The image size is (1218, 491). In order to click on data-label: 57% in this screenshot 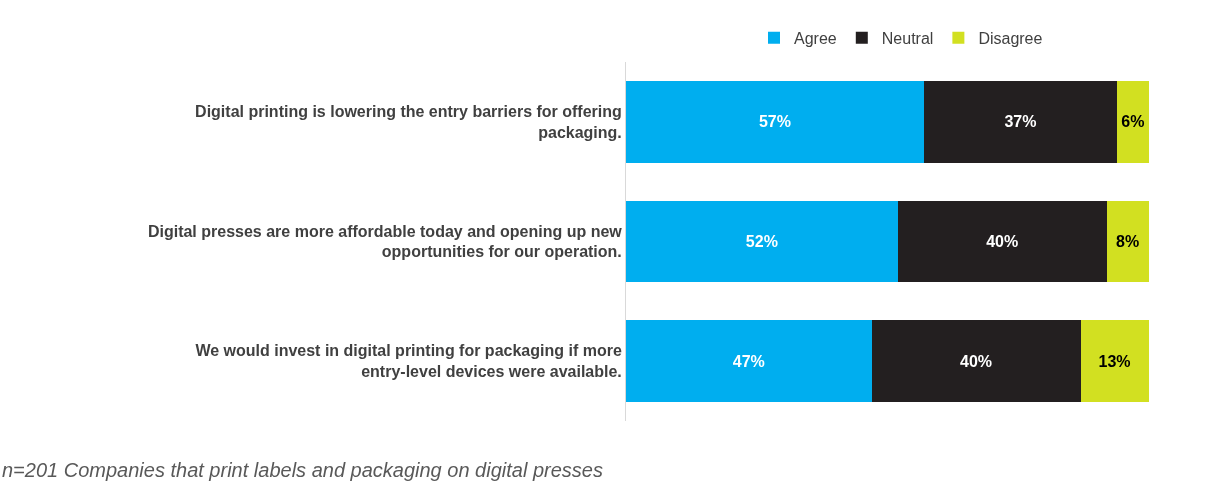, I will do `click(774, 122)`.